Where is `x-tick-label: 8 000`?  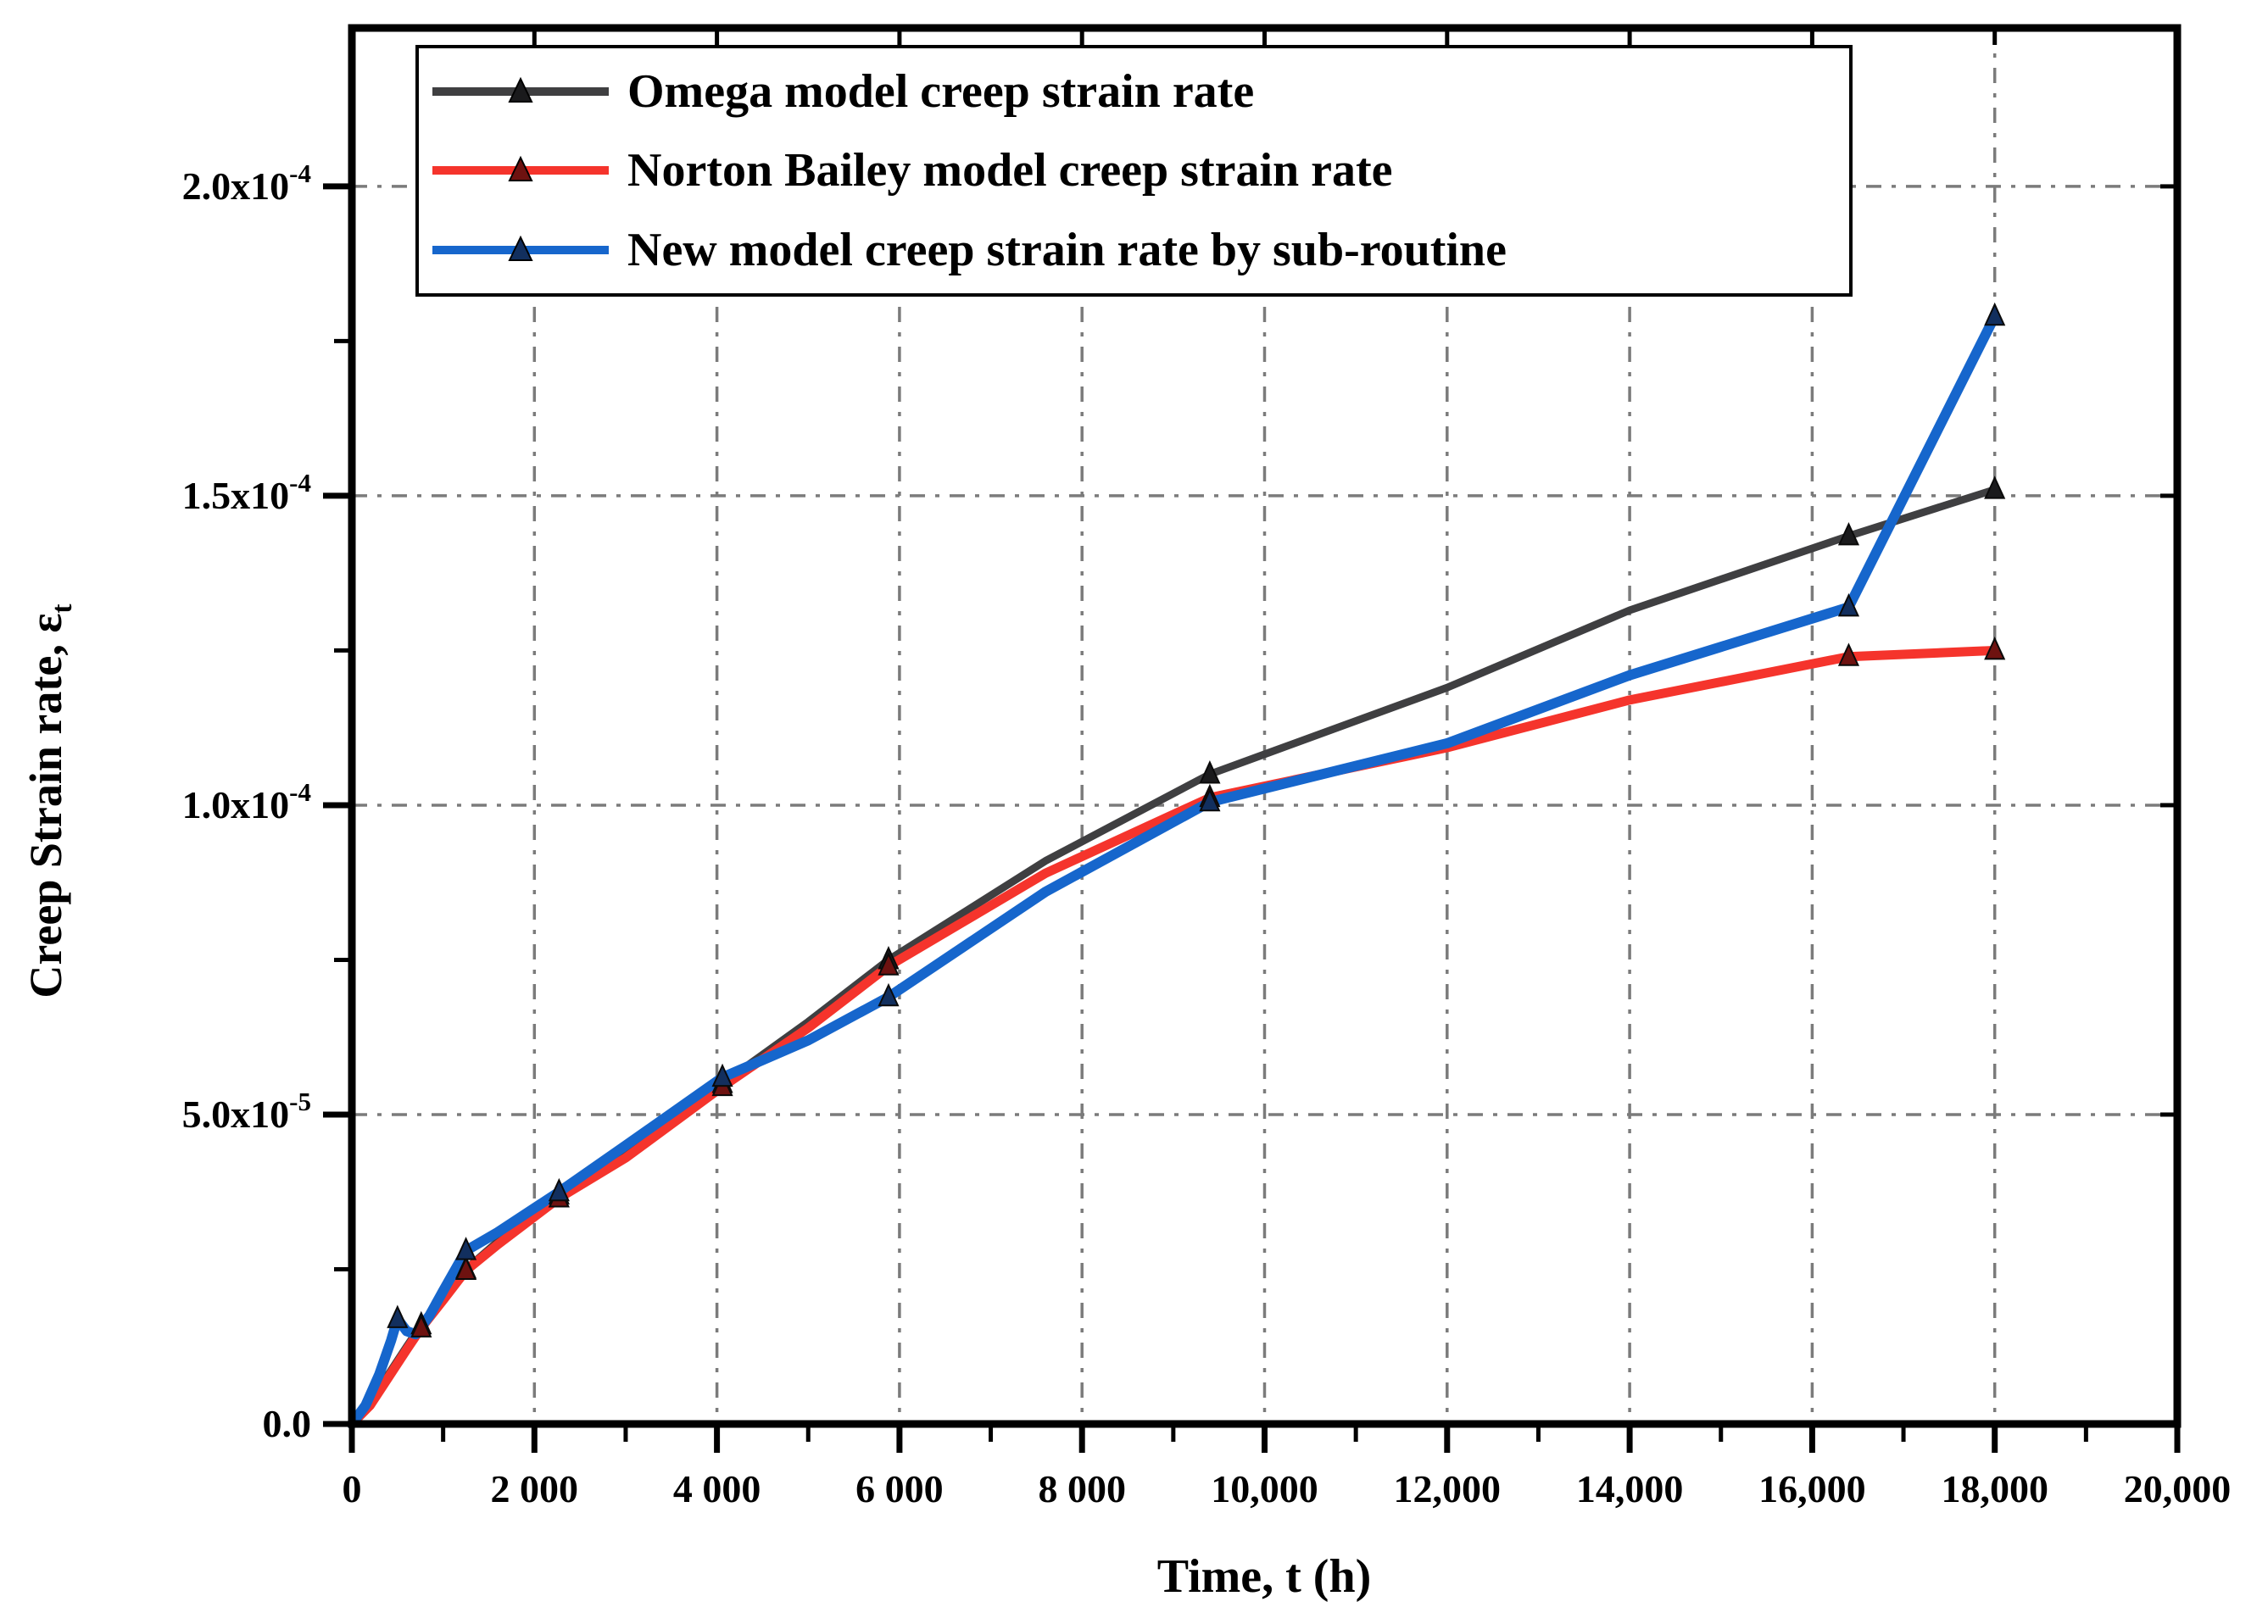 x-tick-label: 8 000 is located at coordinates (1082, 1488).